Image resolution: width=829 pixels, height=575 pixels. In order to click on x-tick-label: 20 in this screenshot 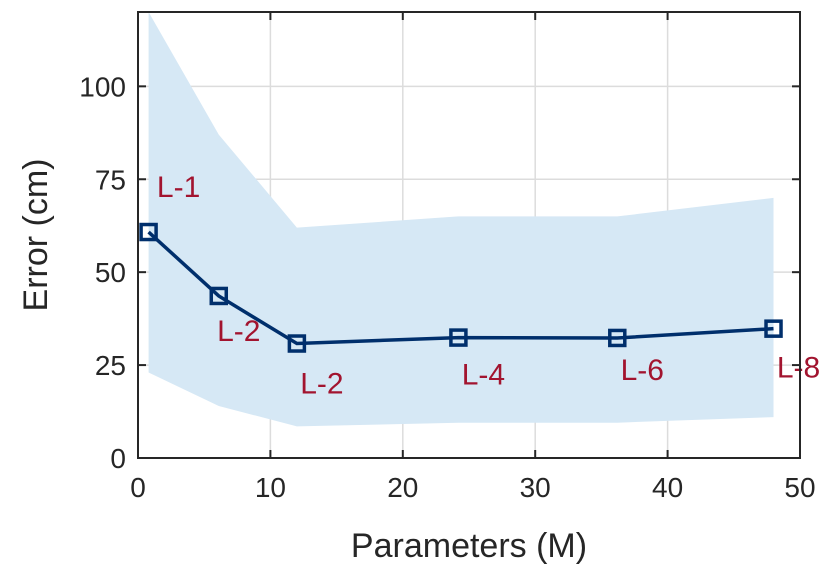, I will do `click(402, 487)`.